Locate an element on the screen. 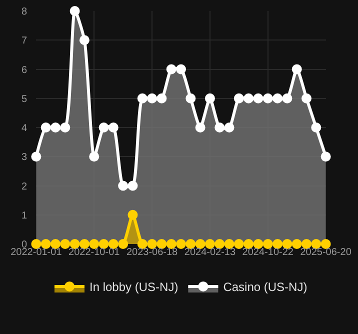  y-tick-label: 6 is located at coordinates (24, 70).